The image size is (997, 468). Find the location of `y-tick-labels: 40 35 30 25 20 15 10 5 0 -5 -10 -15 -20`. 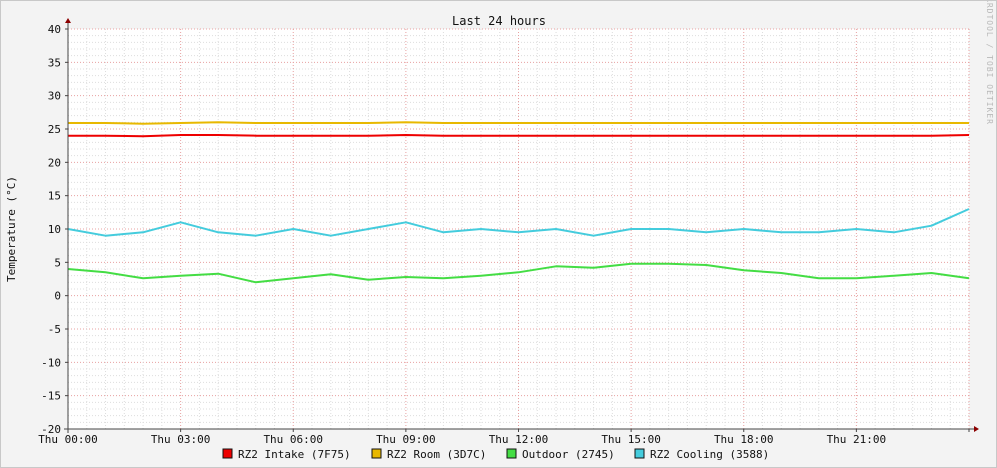

y-tick-labels: 40 35 30 25 20 15 10 5 0 -5 -10 -15 -20 is located at coordinates (51, 229).